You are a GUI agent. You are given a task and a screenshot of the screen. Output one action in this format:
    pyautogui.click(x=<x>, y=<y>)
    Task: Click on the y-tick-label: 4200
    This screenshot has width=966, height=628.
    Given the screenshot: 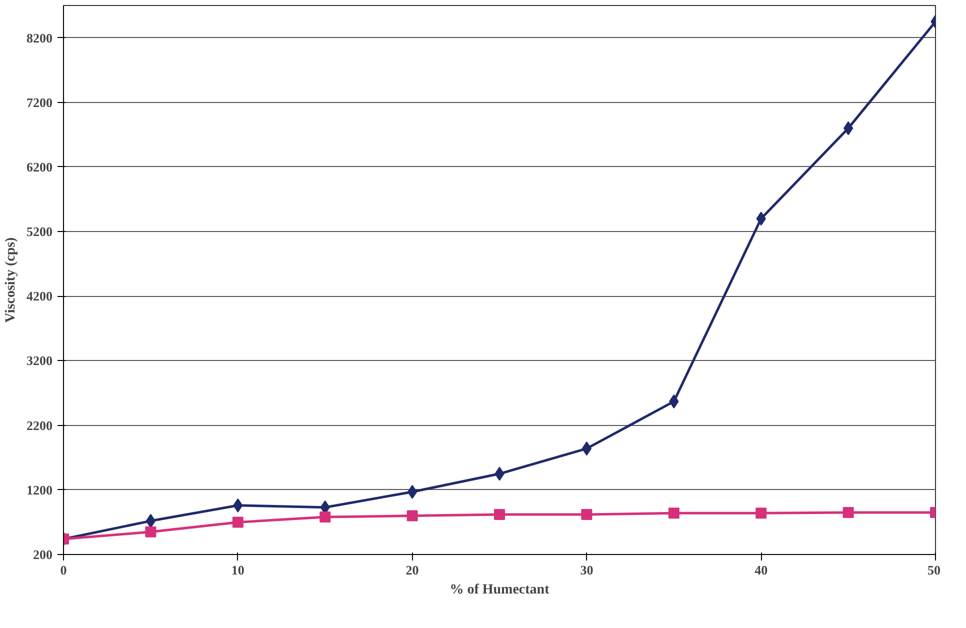 What is the action you would take?
    pyautogui.click(x=39, y=296)
    